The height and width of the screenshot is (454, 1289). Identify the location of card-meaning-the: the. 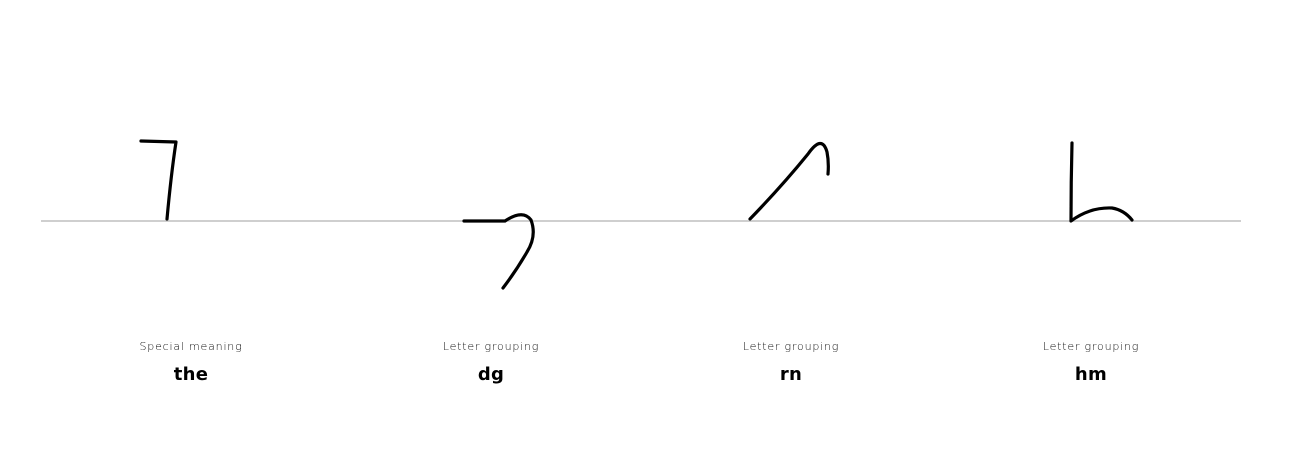
(191, 374).